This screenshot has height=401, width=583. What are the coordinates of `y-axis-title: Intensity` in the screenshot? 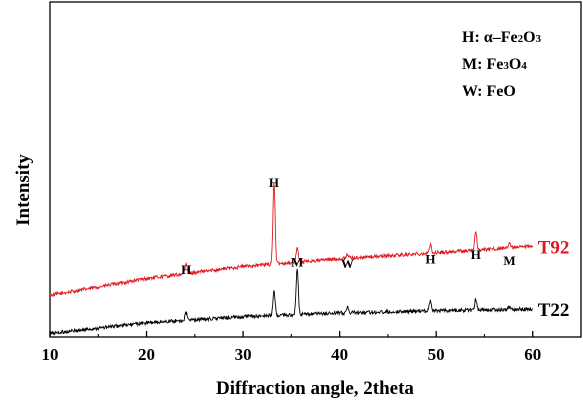 It's located at (23, 190).